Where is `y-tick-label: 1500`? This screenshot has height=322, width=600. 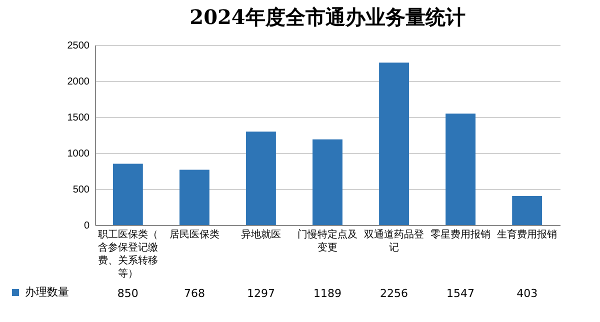 y-tick-label: 1500 is located at coordinates (78, 118).